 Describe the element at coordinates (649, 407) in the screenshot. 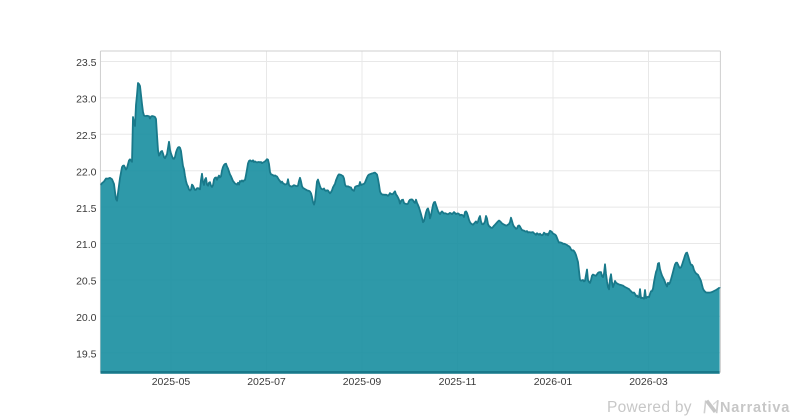

I see `svg-text: Powered by` at that location.